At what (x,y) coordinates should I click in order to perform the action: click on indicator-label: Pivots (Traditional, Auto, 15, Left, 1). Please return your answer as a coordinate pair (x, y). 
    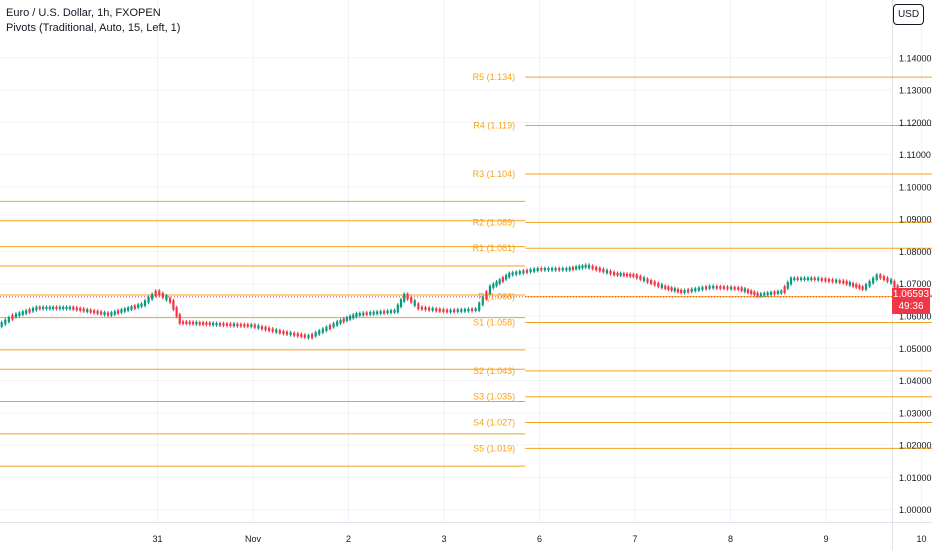
    Looking at the image, I should click on (93, 28).